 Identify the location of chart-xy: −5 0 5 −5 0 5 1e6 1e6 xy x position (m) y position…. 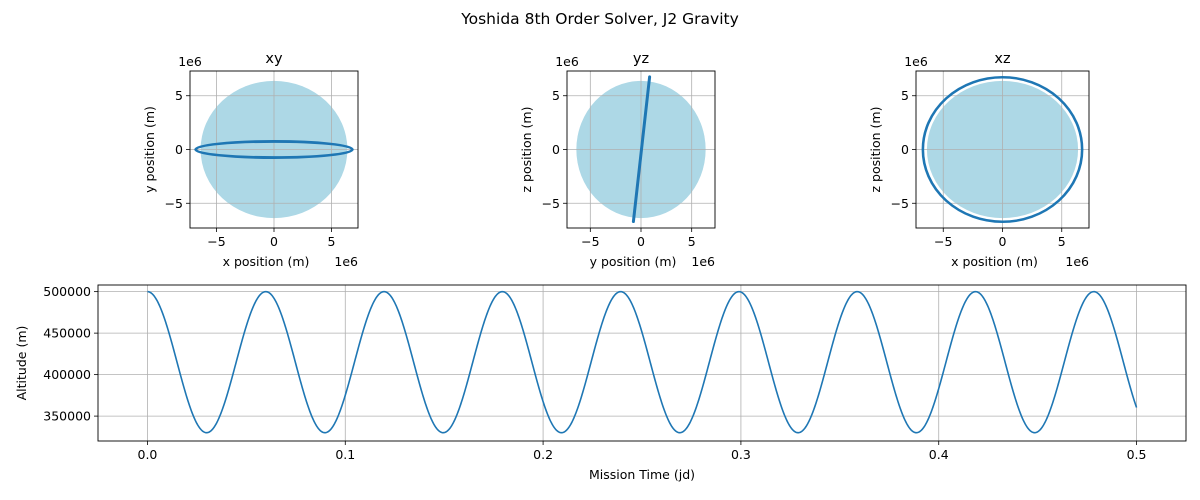
(250, 160).